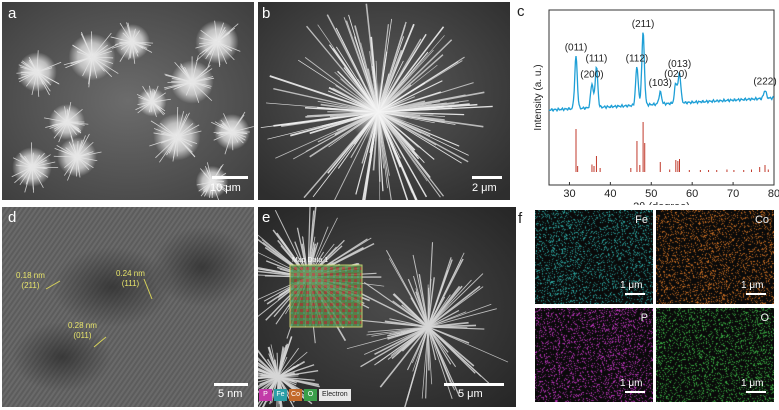 The image size is (779, 410). I want to click on y-axis-label: Intensity (a. u.), so click(538, 97).